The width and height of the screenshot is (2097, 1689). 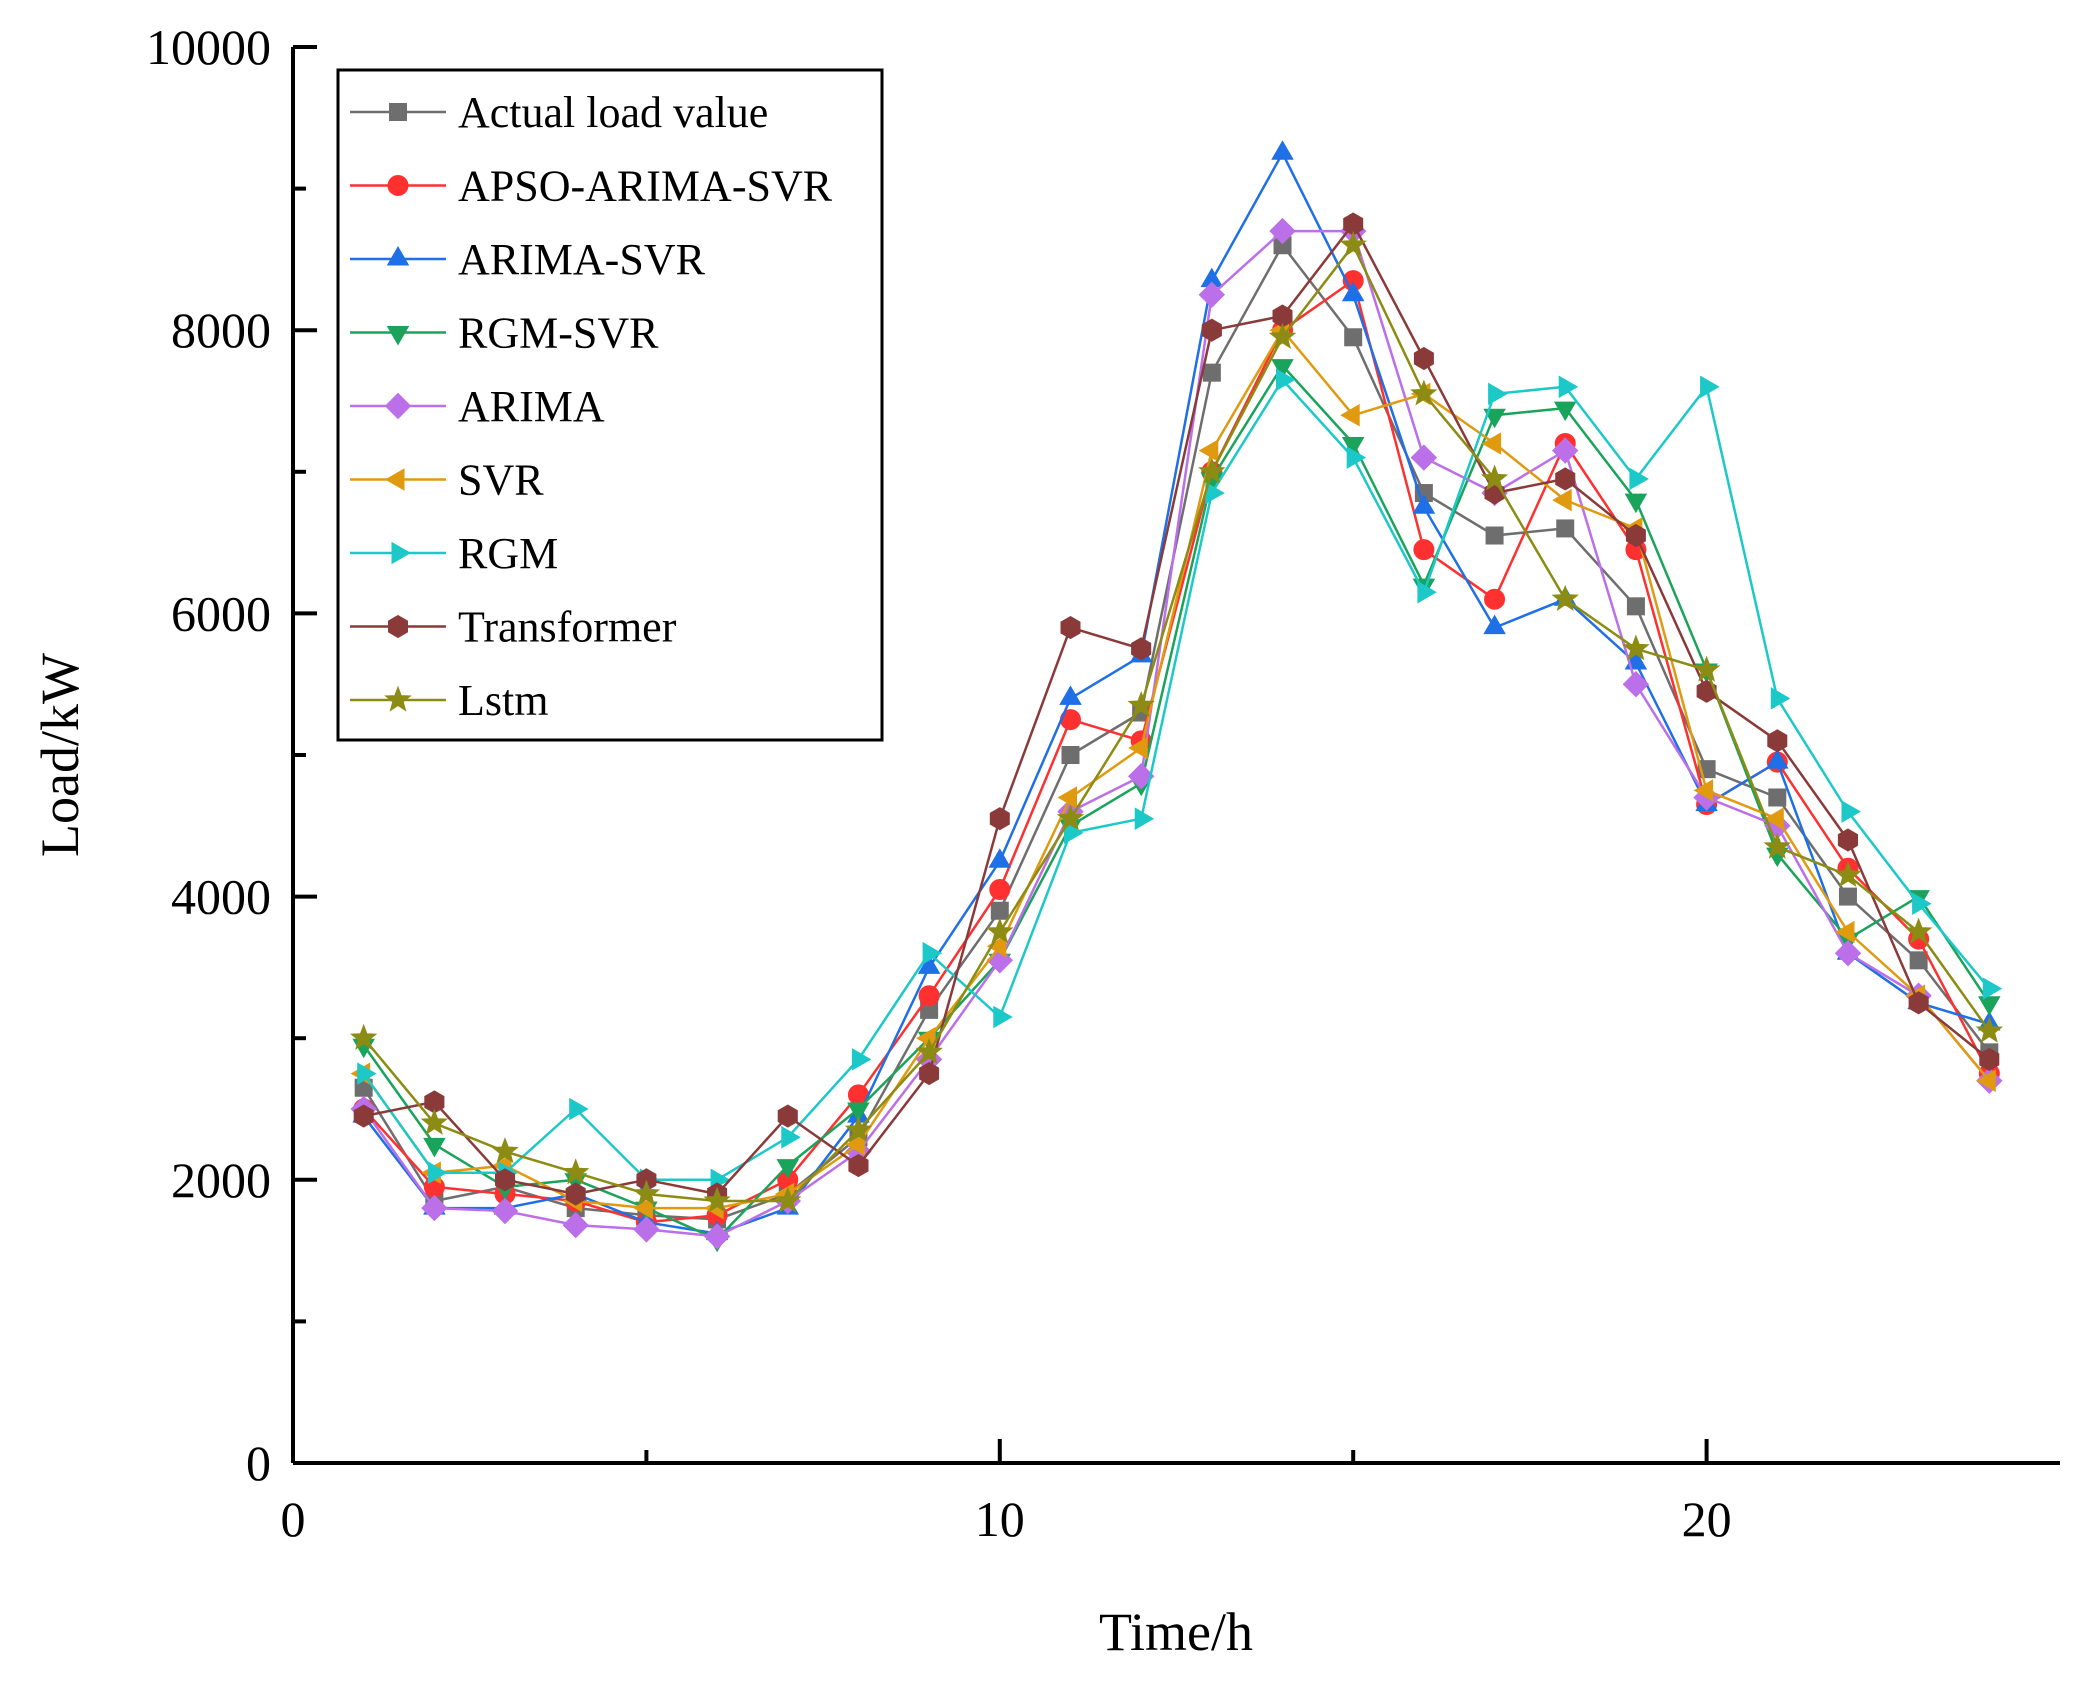 I want to click on legend-label: Lstm, so click(x=503, y=700).